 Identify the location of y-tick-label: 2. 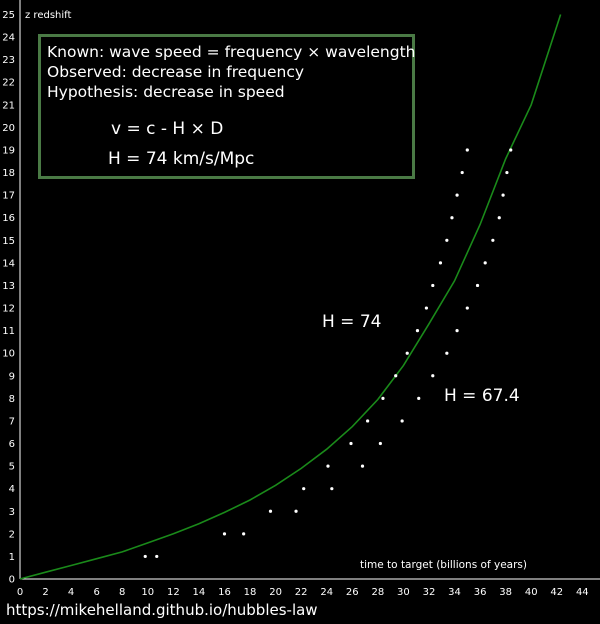
(12, 534).